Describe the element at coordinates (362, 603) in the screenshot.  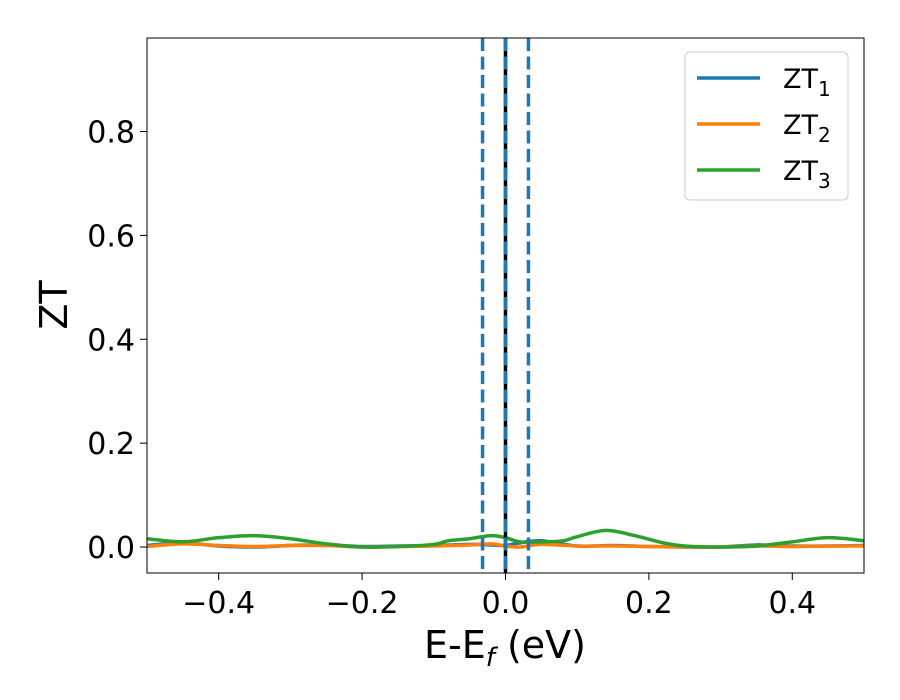
I see `x-tick-label: −0.2` at that location.